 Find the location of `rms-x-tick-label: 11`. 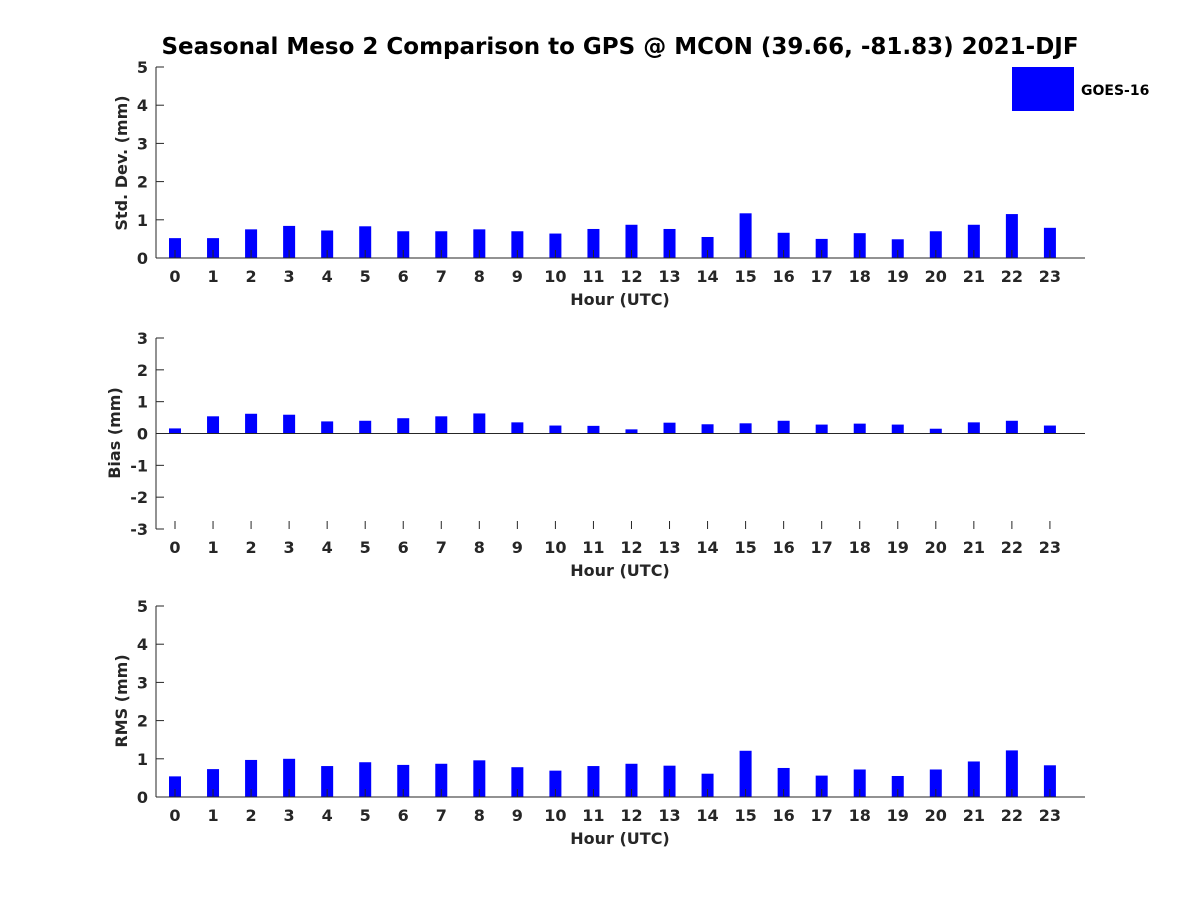

rms-x-tick-label: 11 is located at coordinates (593, 815).